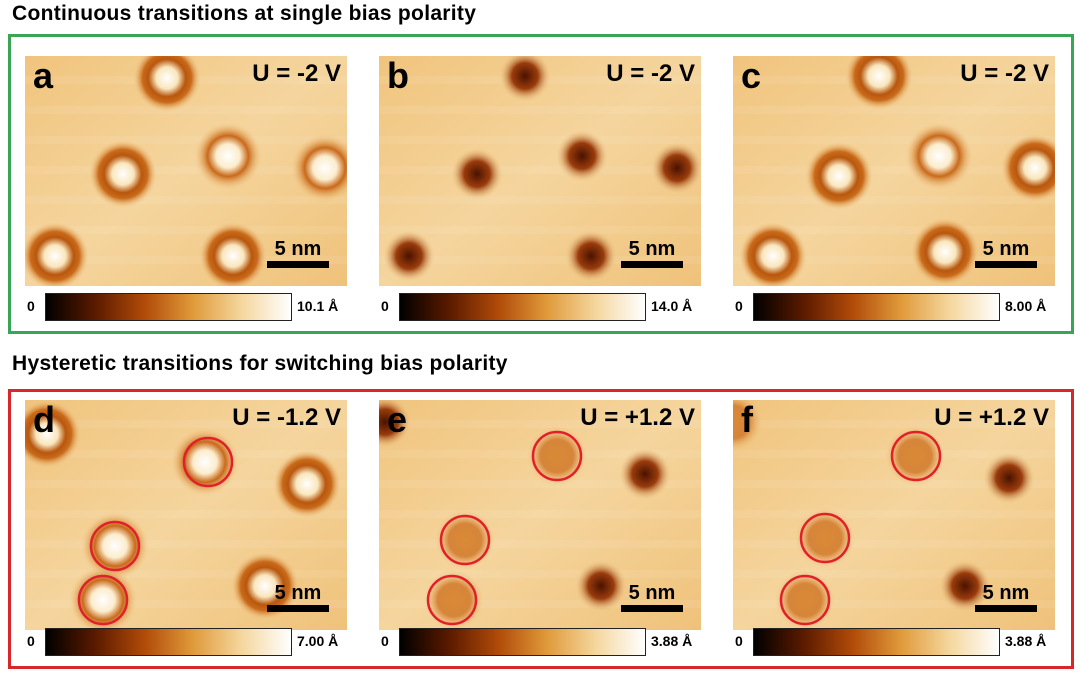 The height and width of the screenshot is (673, 1080). What do you see at coordinates (747, 420) in the screenshot?
I see `panel-label: f` at bounding box center [747, 420].